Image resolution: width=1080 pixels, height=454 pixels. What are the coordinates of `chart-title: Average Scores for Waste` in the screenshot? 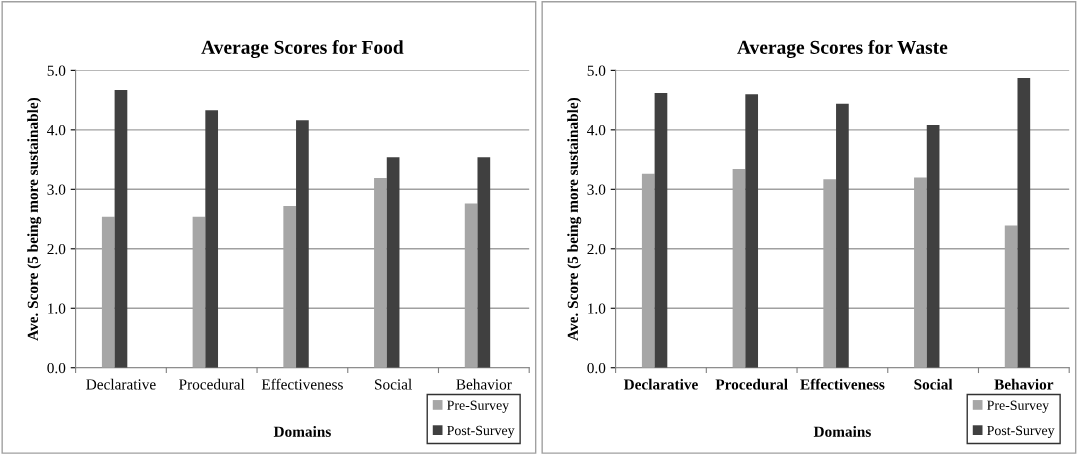 It's located at (842, 49).